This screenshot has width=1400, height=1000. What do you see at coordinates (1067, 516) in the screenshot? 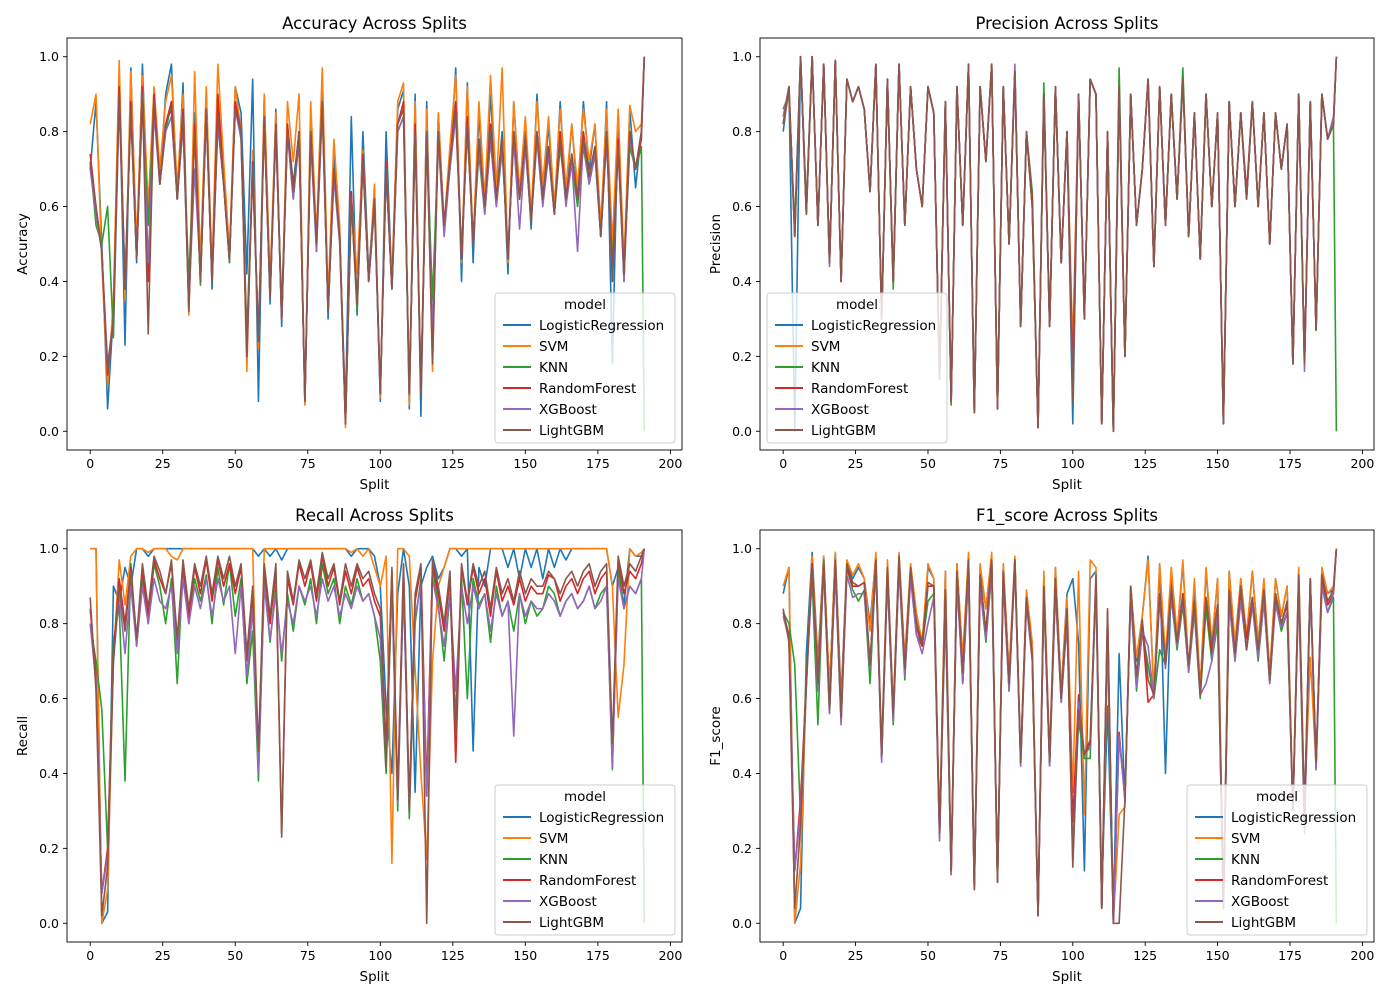
I see `chart-title: F1_score Across Splits` at bounding box center [1067, 516].